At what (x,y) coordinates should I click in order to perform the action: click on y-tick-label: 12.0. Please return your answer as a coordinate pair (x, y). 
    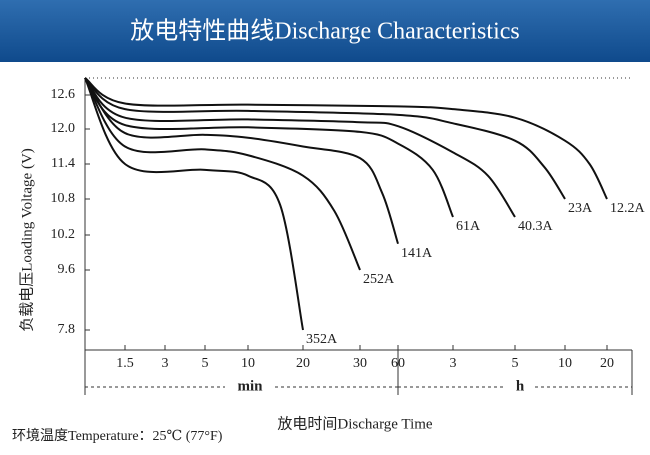
    Looking at the image, I should click on (63, 128).